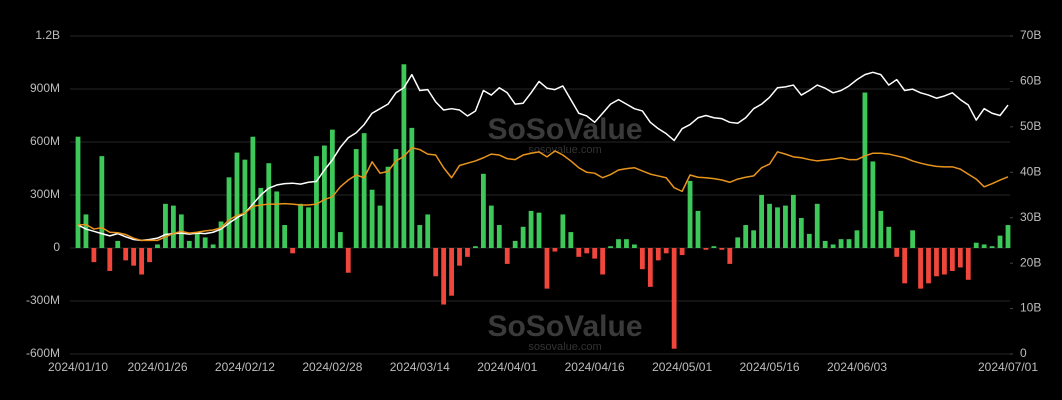 This screenshot has height=400, width=1062. What do you see at coordinates (595, 367) in the screenshot?
I see `x-tick-label: 2024/04/16` at bounding box center [595, 367].